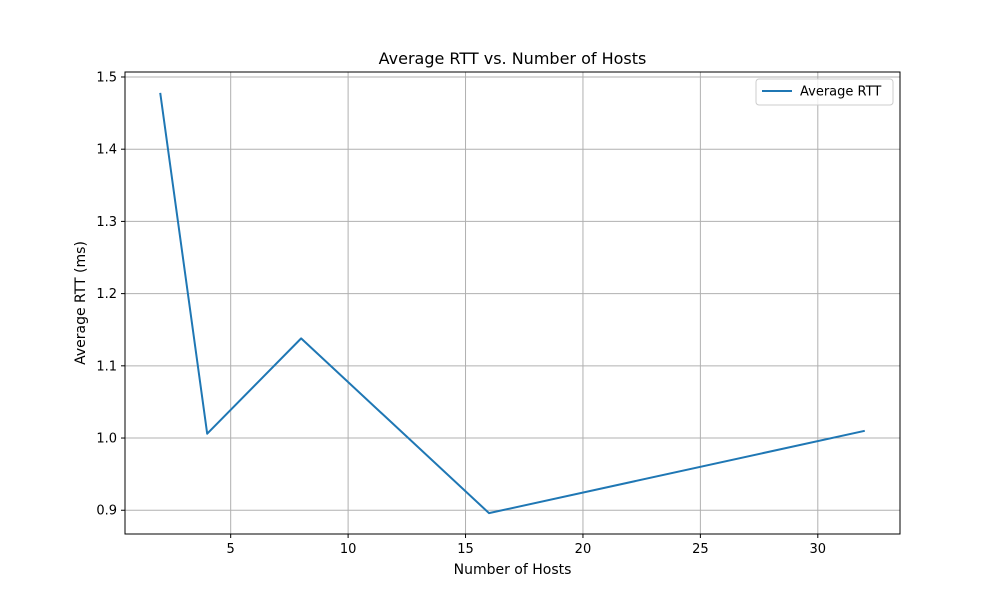  Describe the element at coordinates (465, 549) in the screenshot. I see `x-tick-label: 15` at that location.